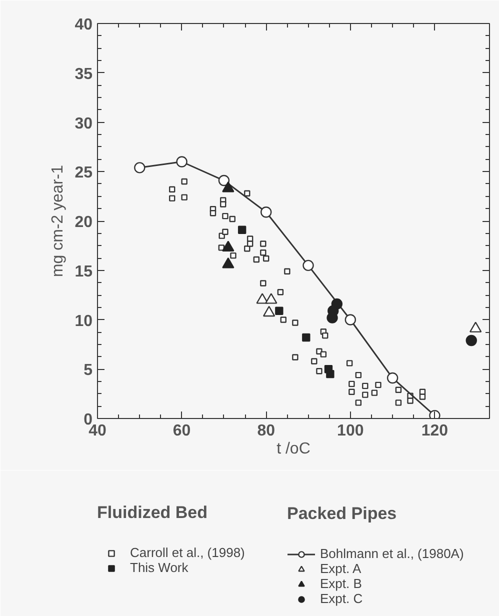  Describe the element at coordinates (83, 25) in the screenshot. I see `y-tick-label: 40` at that location.